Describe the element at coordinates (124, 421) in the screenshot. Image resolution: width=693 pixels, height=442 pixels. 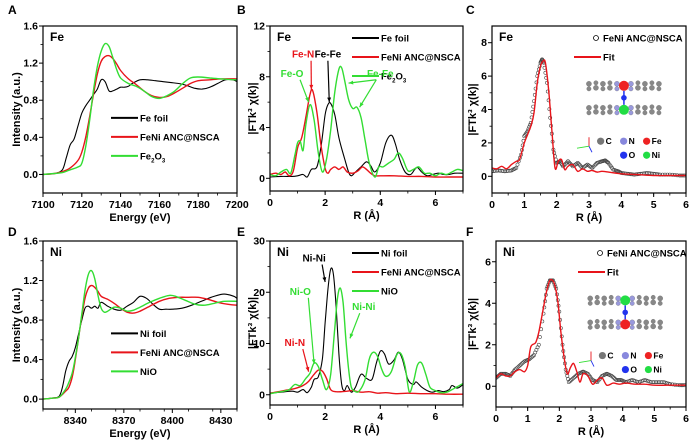
I see `x-tick-label: 8370` at that location.